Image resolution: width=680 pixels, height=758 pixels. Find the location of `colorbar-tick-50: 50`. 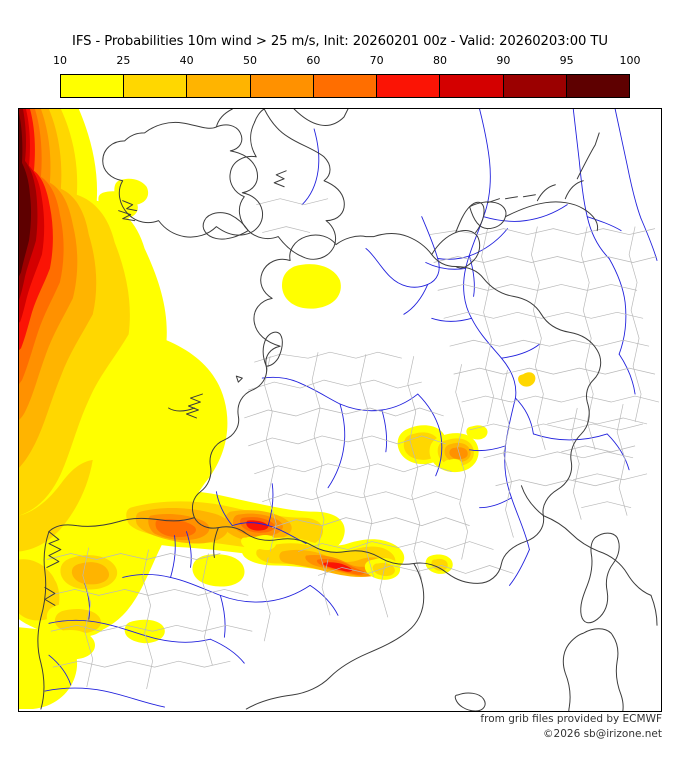

colorbar-tick-50: 50 is located at coordinates (250, 60).